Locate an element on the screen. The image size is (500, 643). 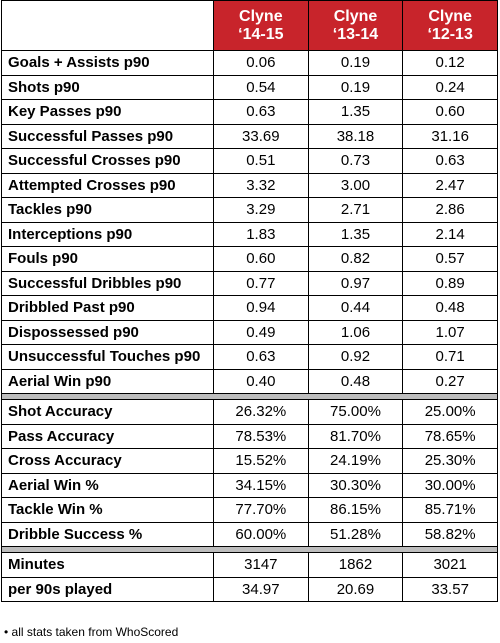
stat-value: 1862 is located at coordinates (355, 565).